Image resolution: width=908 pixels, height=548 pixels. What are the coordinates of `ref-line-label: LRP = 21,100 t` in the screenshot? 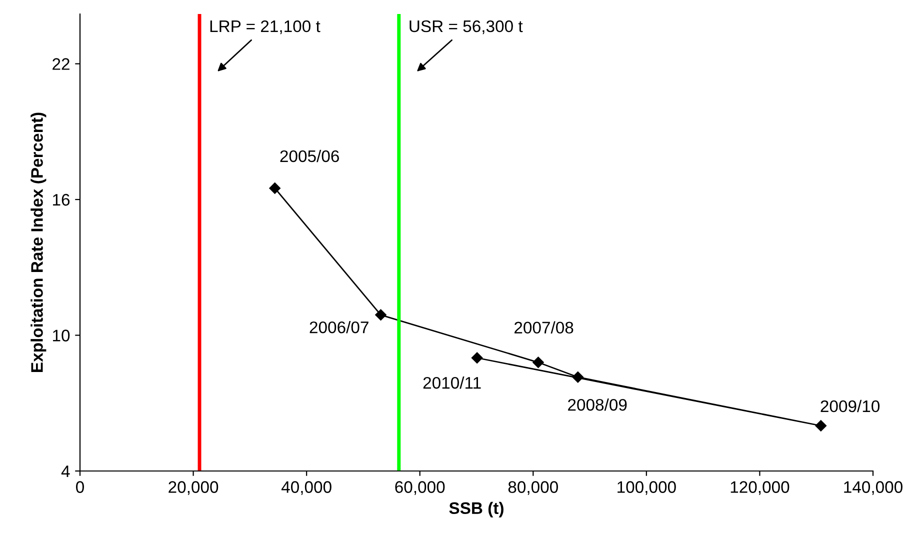 It's located at (265, 27).